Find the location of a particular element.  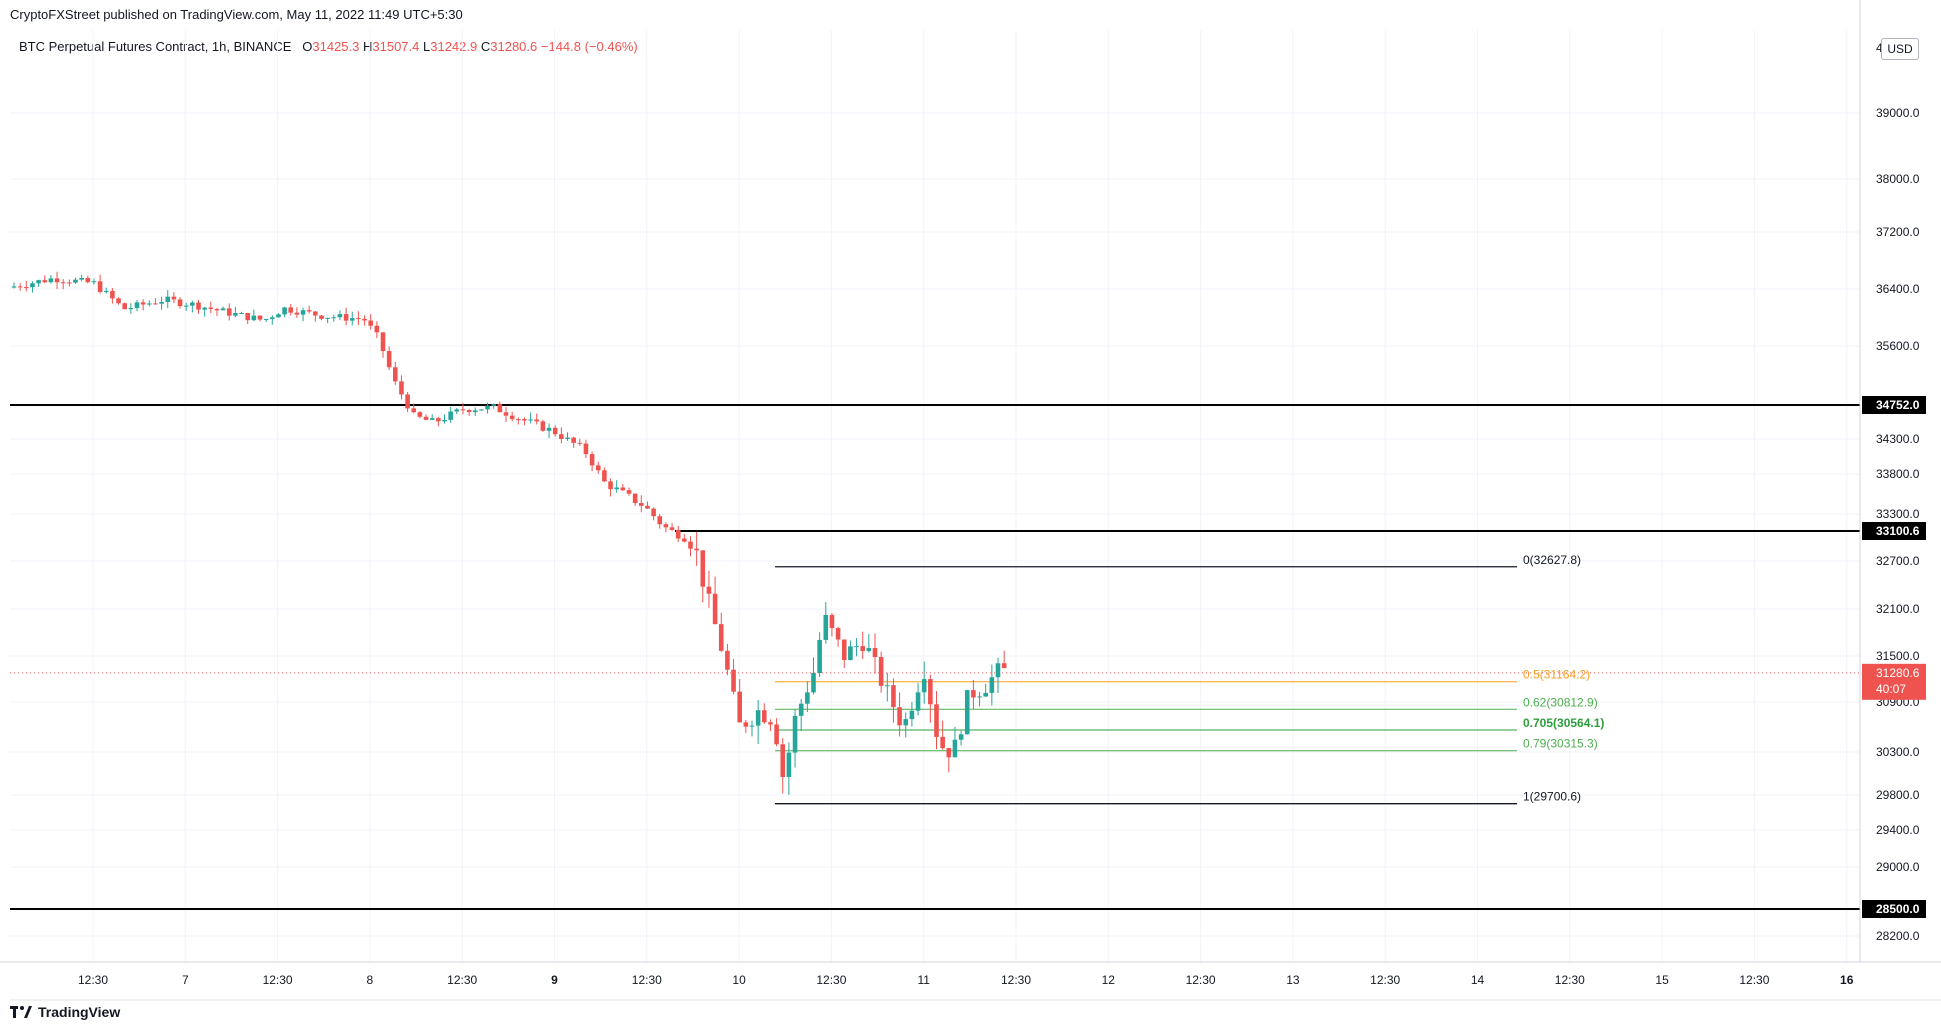

close-value: 31280.6 is located at coordinates (514, 46).